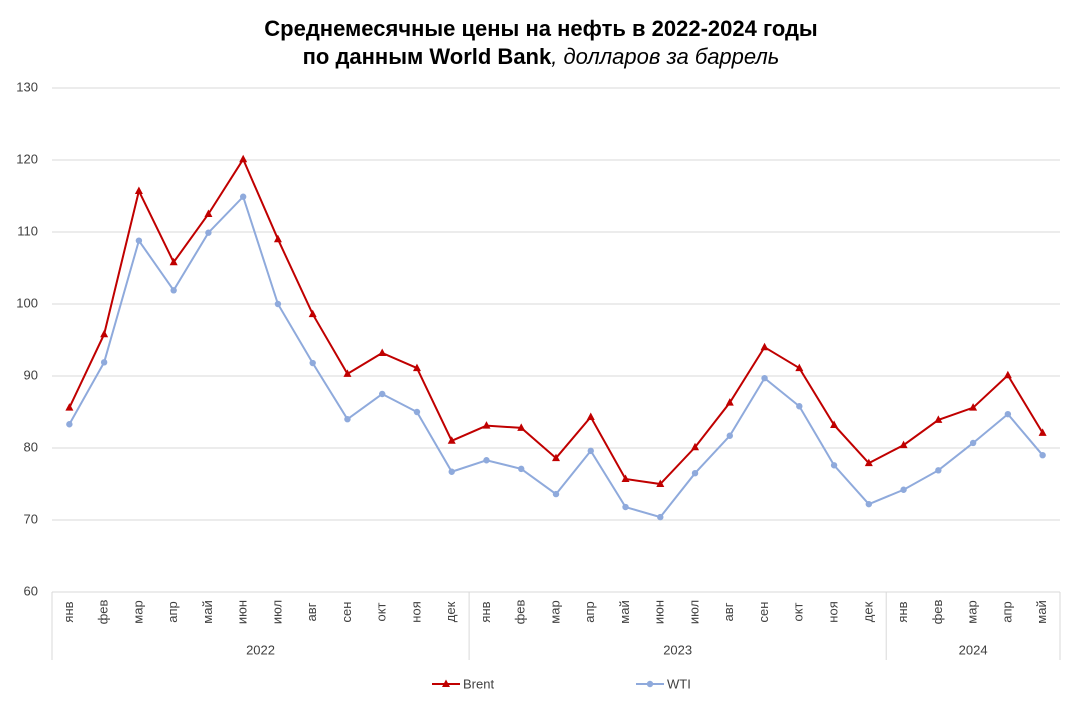  Describe the element at coordinates (31, 590) in the screenshot. I see `y-tick-label: 60` at that location.